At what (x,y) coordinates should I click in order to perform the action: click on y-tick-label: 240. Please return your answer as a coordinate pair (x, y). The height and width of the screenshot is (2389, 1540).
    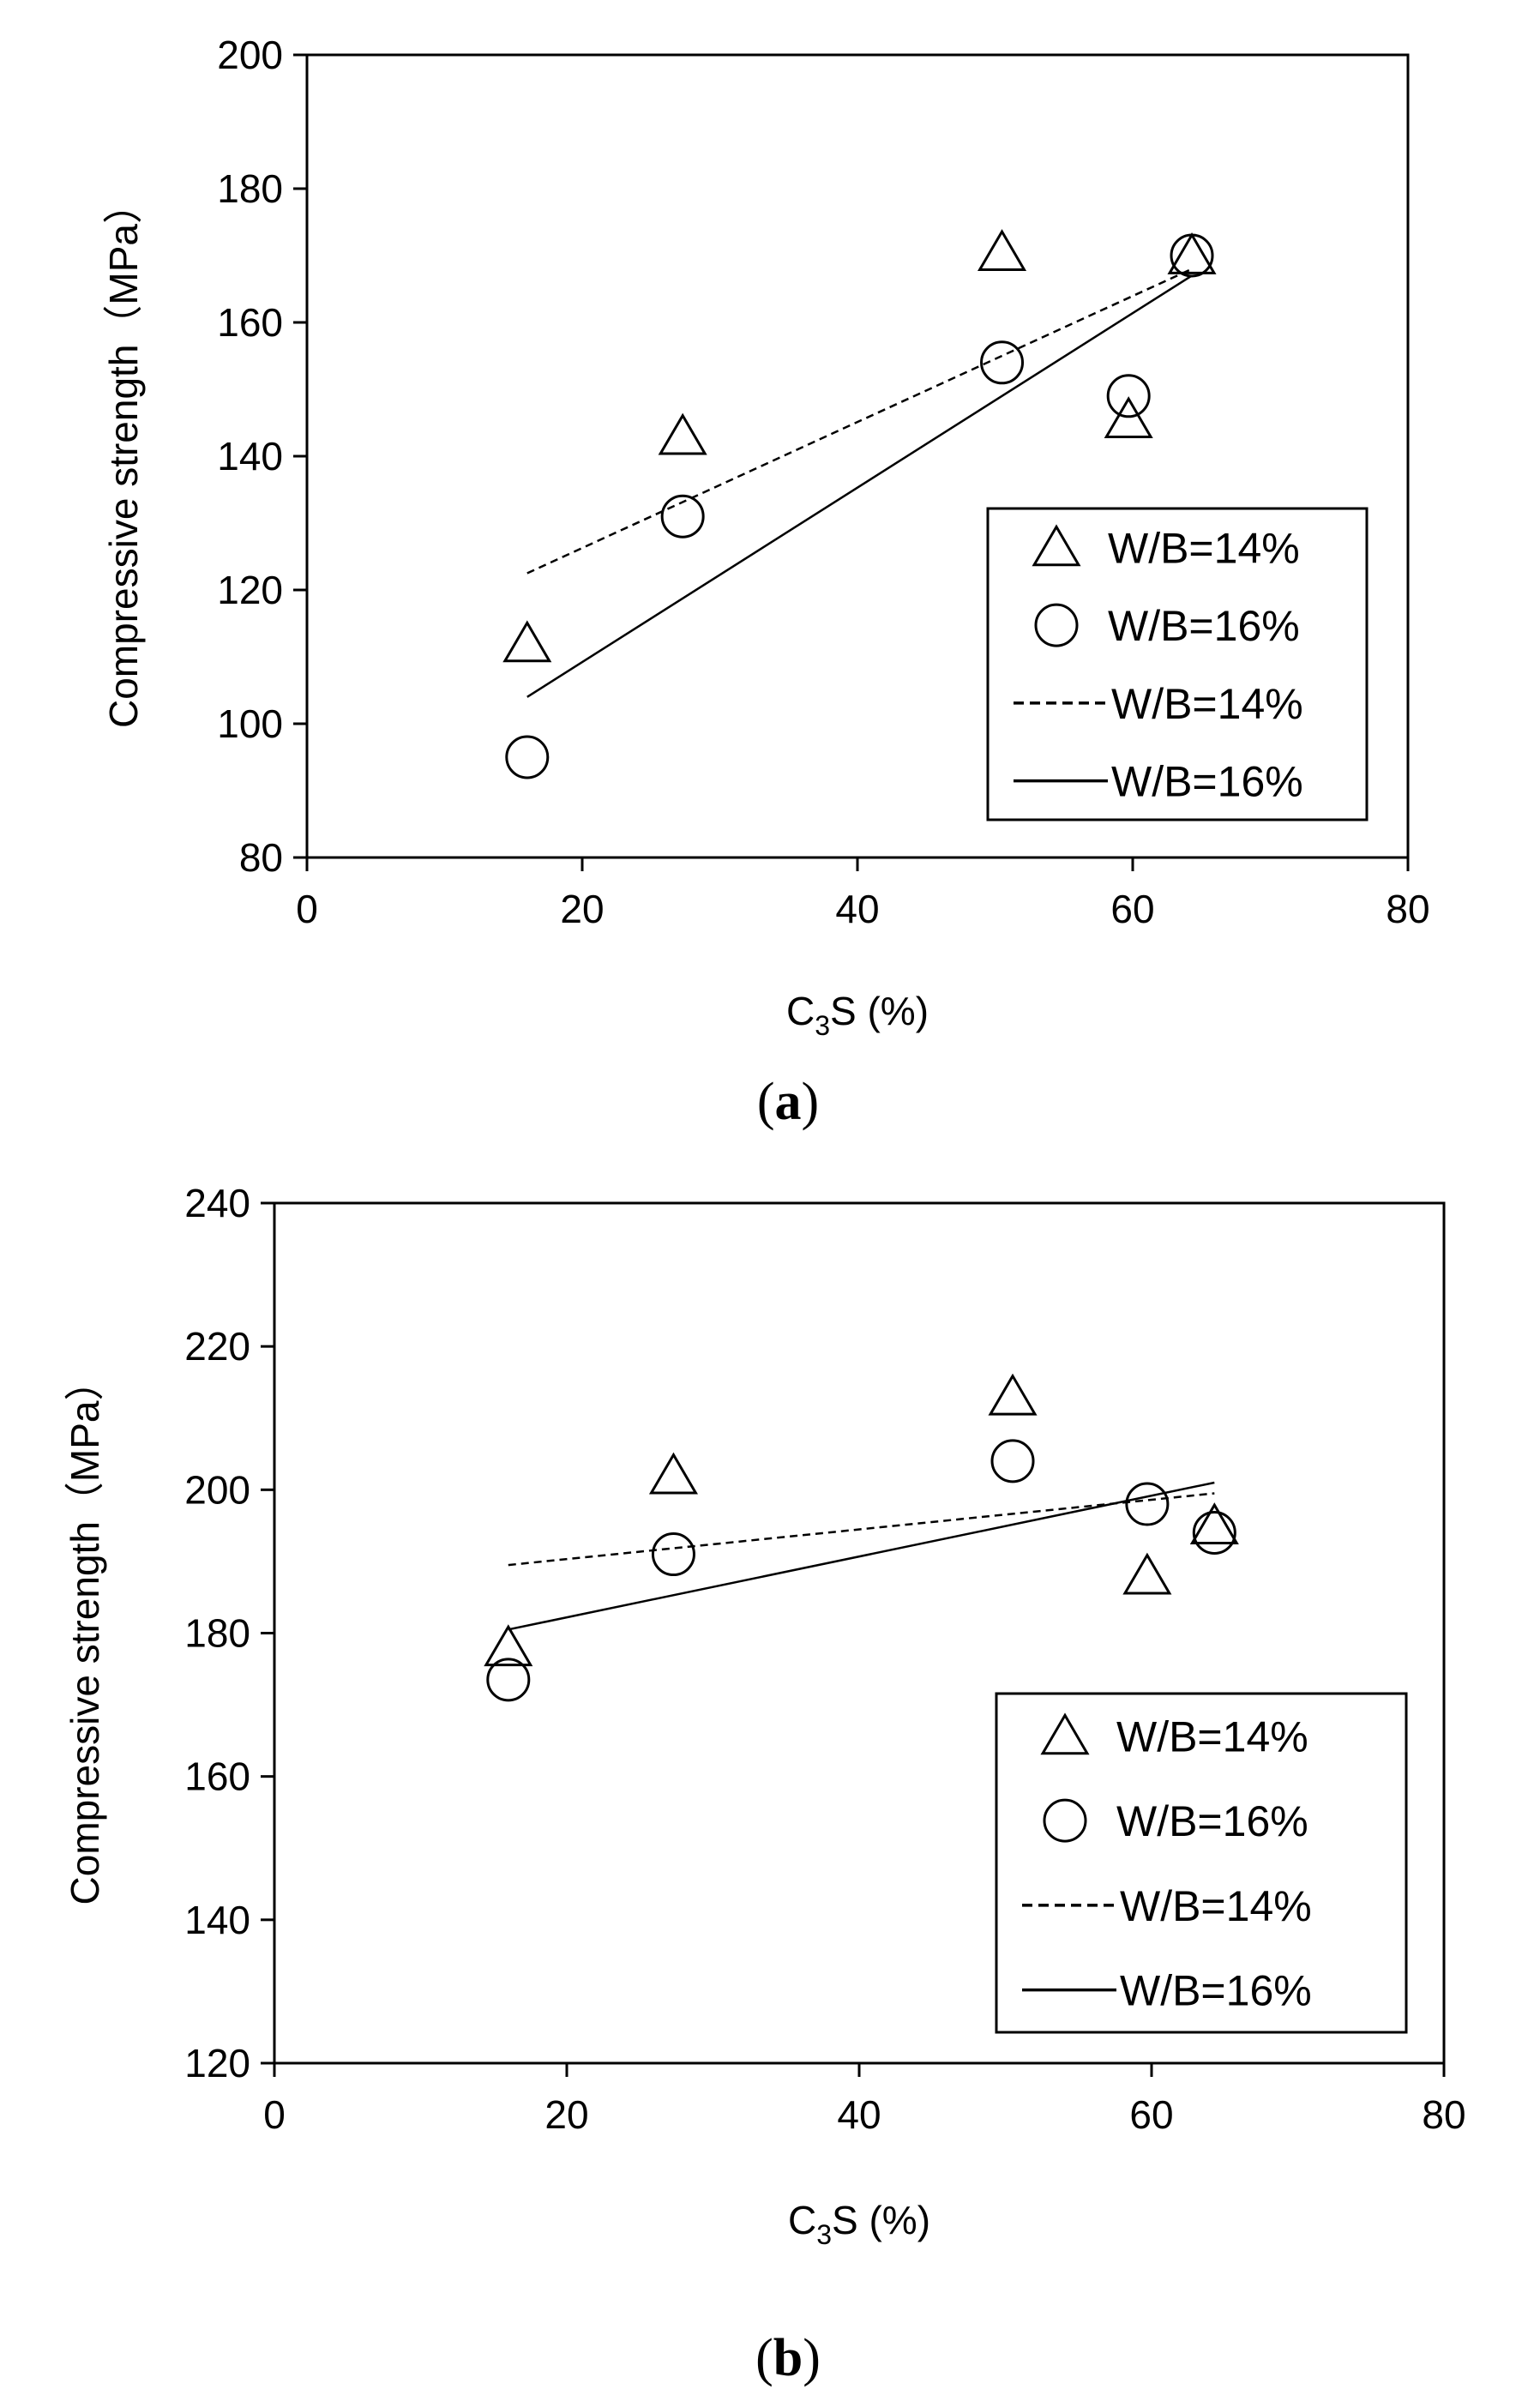
    Looking at the image, I should click on (217, 1203).